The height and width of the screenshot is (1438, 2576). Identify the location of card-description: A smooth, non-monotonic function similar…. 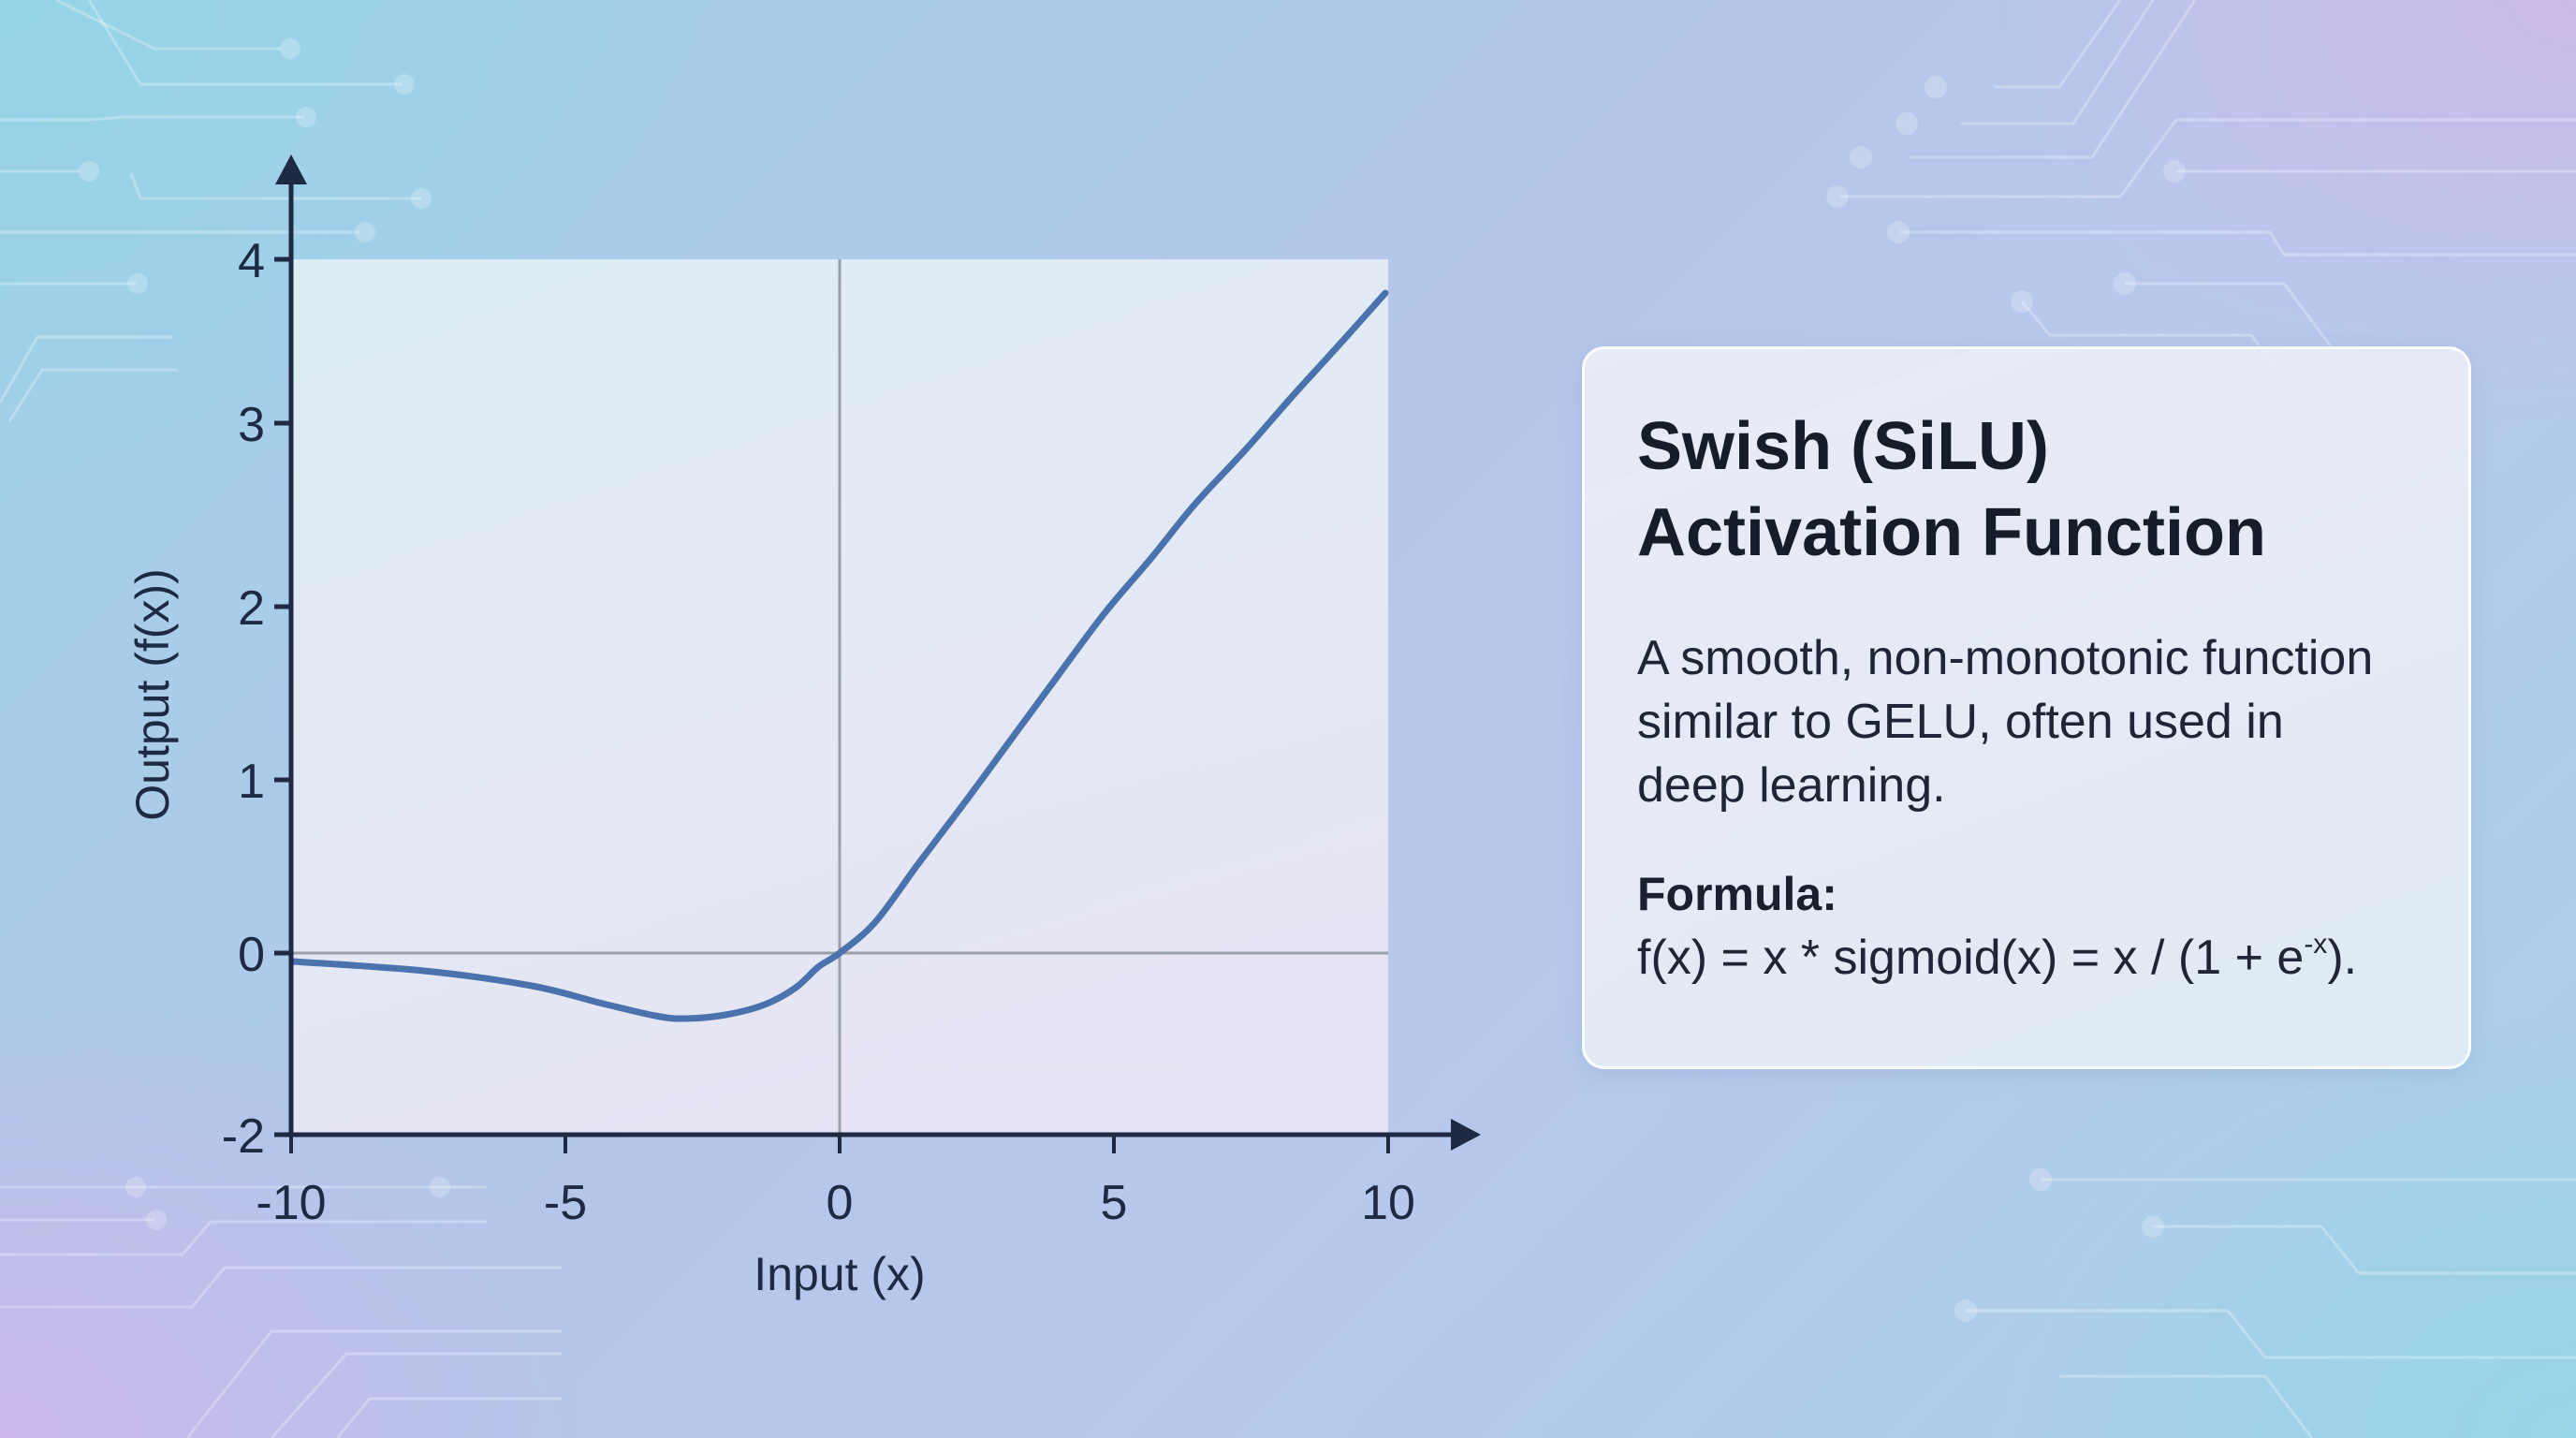
(2006, 722).